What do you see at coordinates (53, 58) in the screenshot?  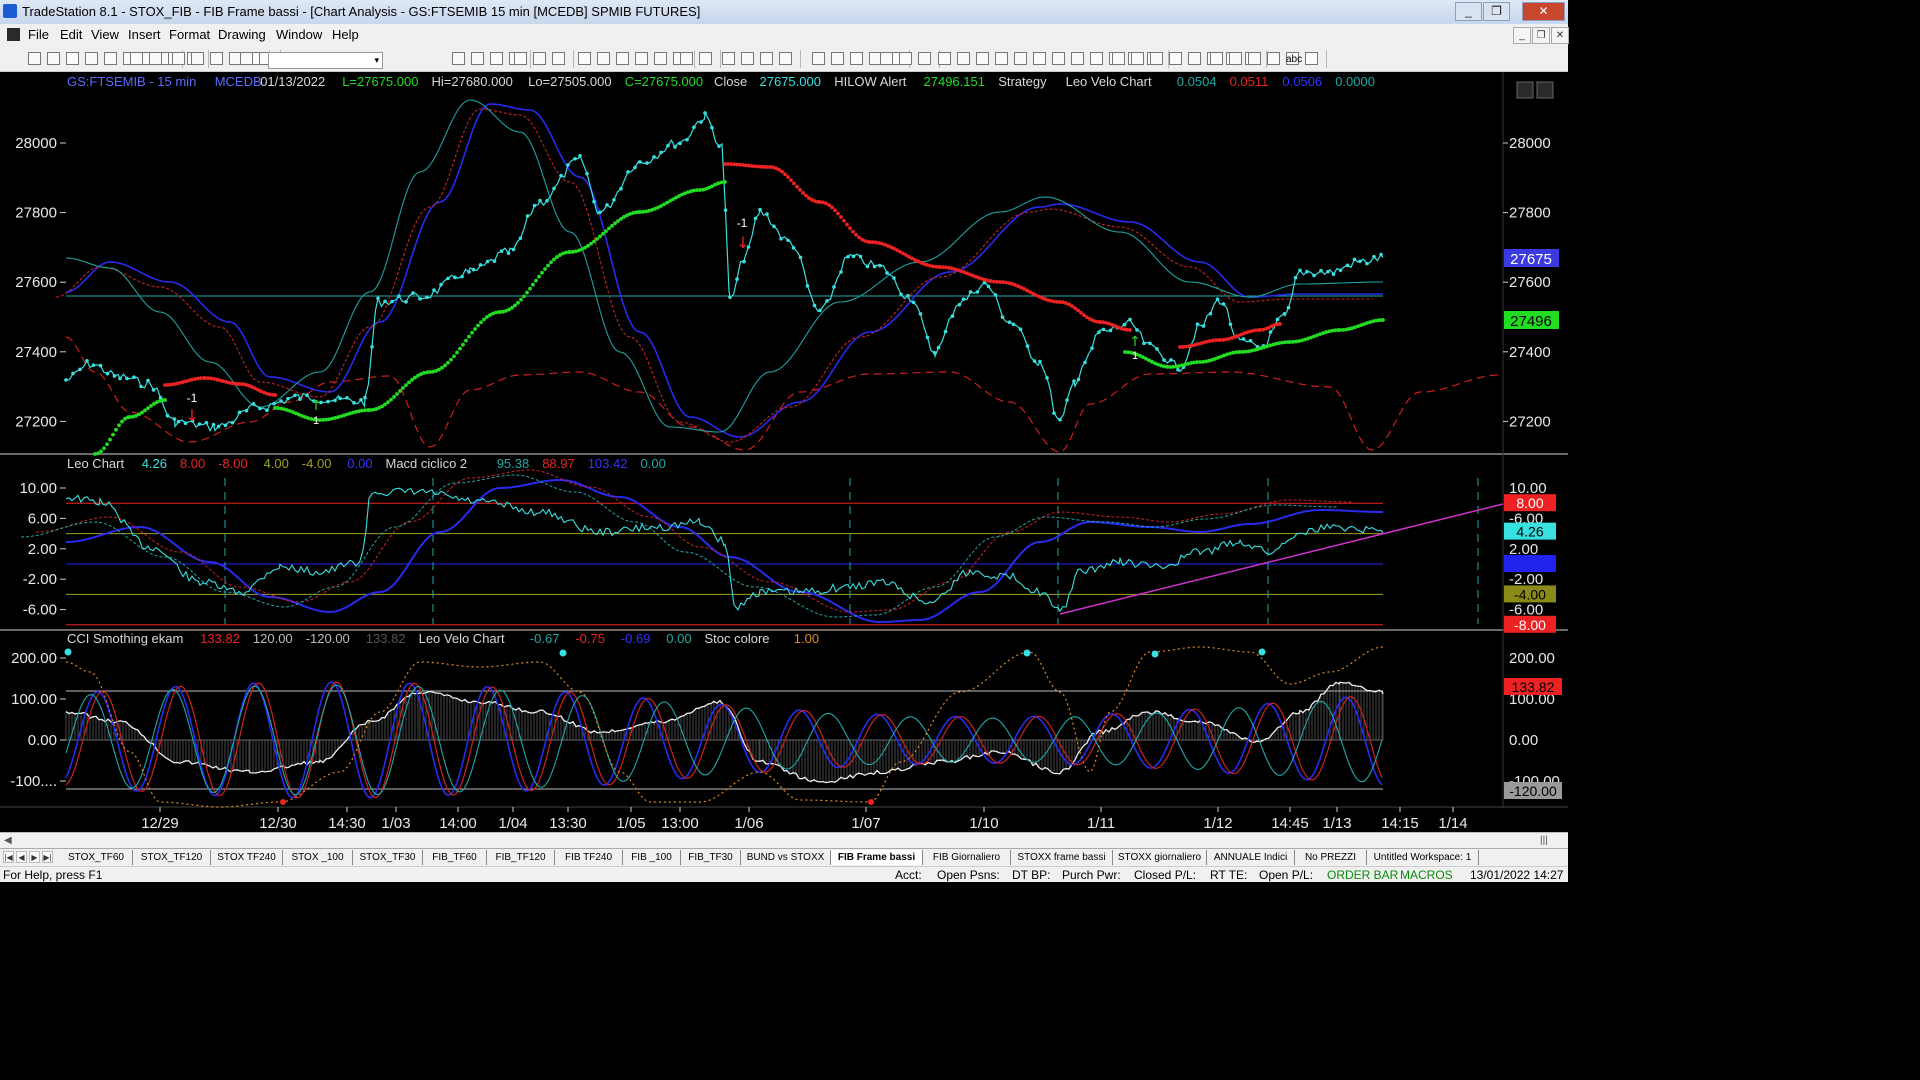 I see `toolbar-button-1-icon` at bounding box center [53, 58].